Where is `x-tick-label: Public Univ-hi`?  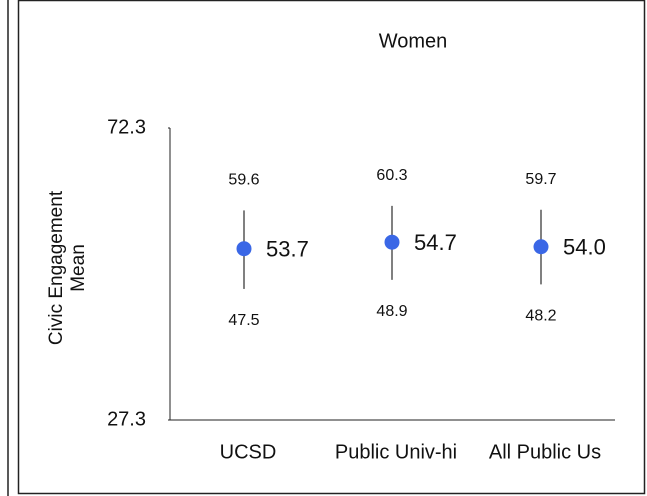 x-tick-label: Public Univ-hi is located at coordinates (396, 452).